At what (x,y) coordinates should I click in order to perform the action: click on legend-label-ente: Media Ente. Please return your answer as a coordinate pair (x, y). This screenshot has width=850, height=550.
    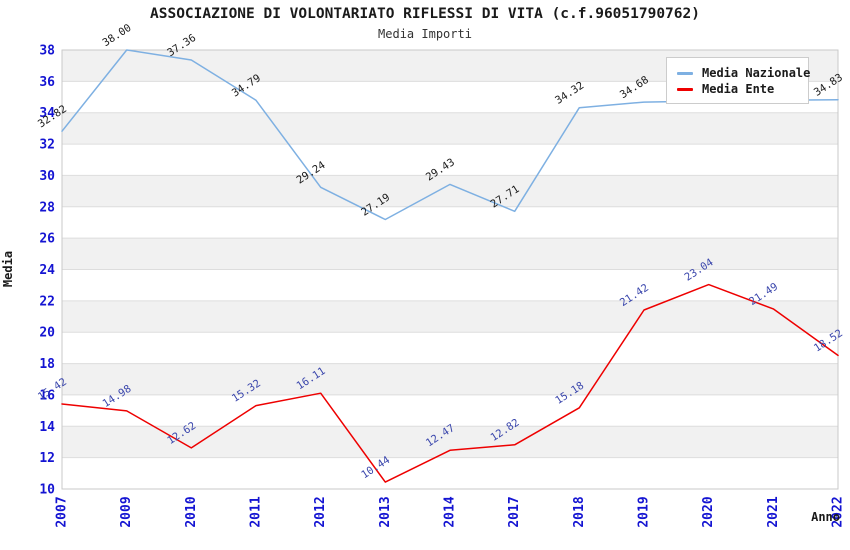
    Looking at the image, I should click on (738, 89).